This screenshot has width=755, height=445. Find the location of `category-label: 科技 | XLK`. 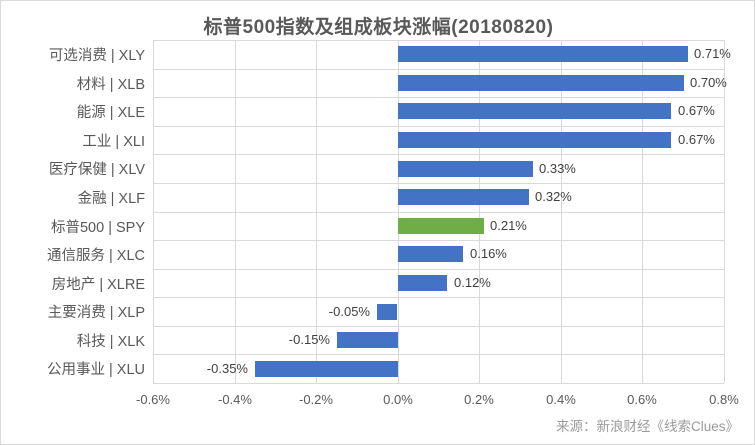

category-label: 科技 | XLK is located at coordinates (110, 342).